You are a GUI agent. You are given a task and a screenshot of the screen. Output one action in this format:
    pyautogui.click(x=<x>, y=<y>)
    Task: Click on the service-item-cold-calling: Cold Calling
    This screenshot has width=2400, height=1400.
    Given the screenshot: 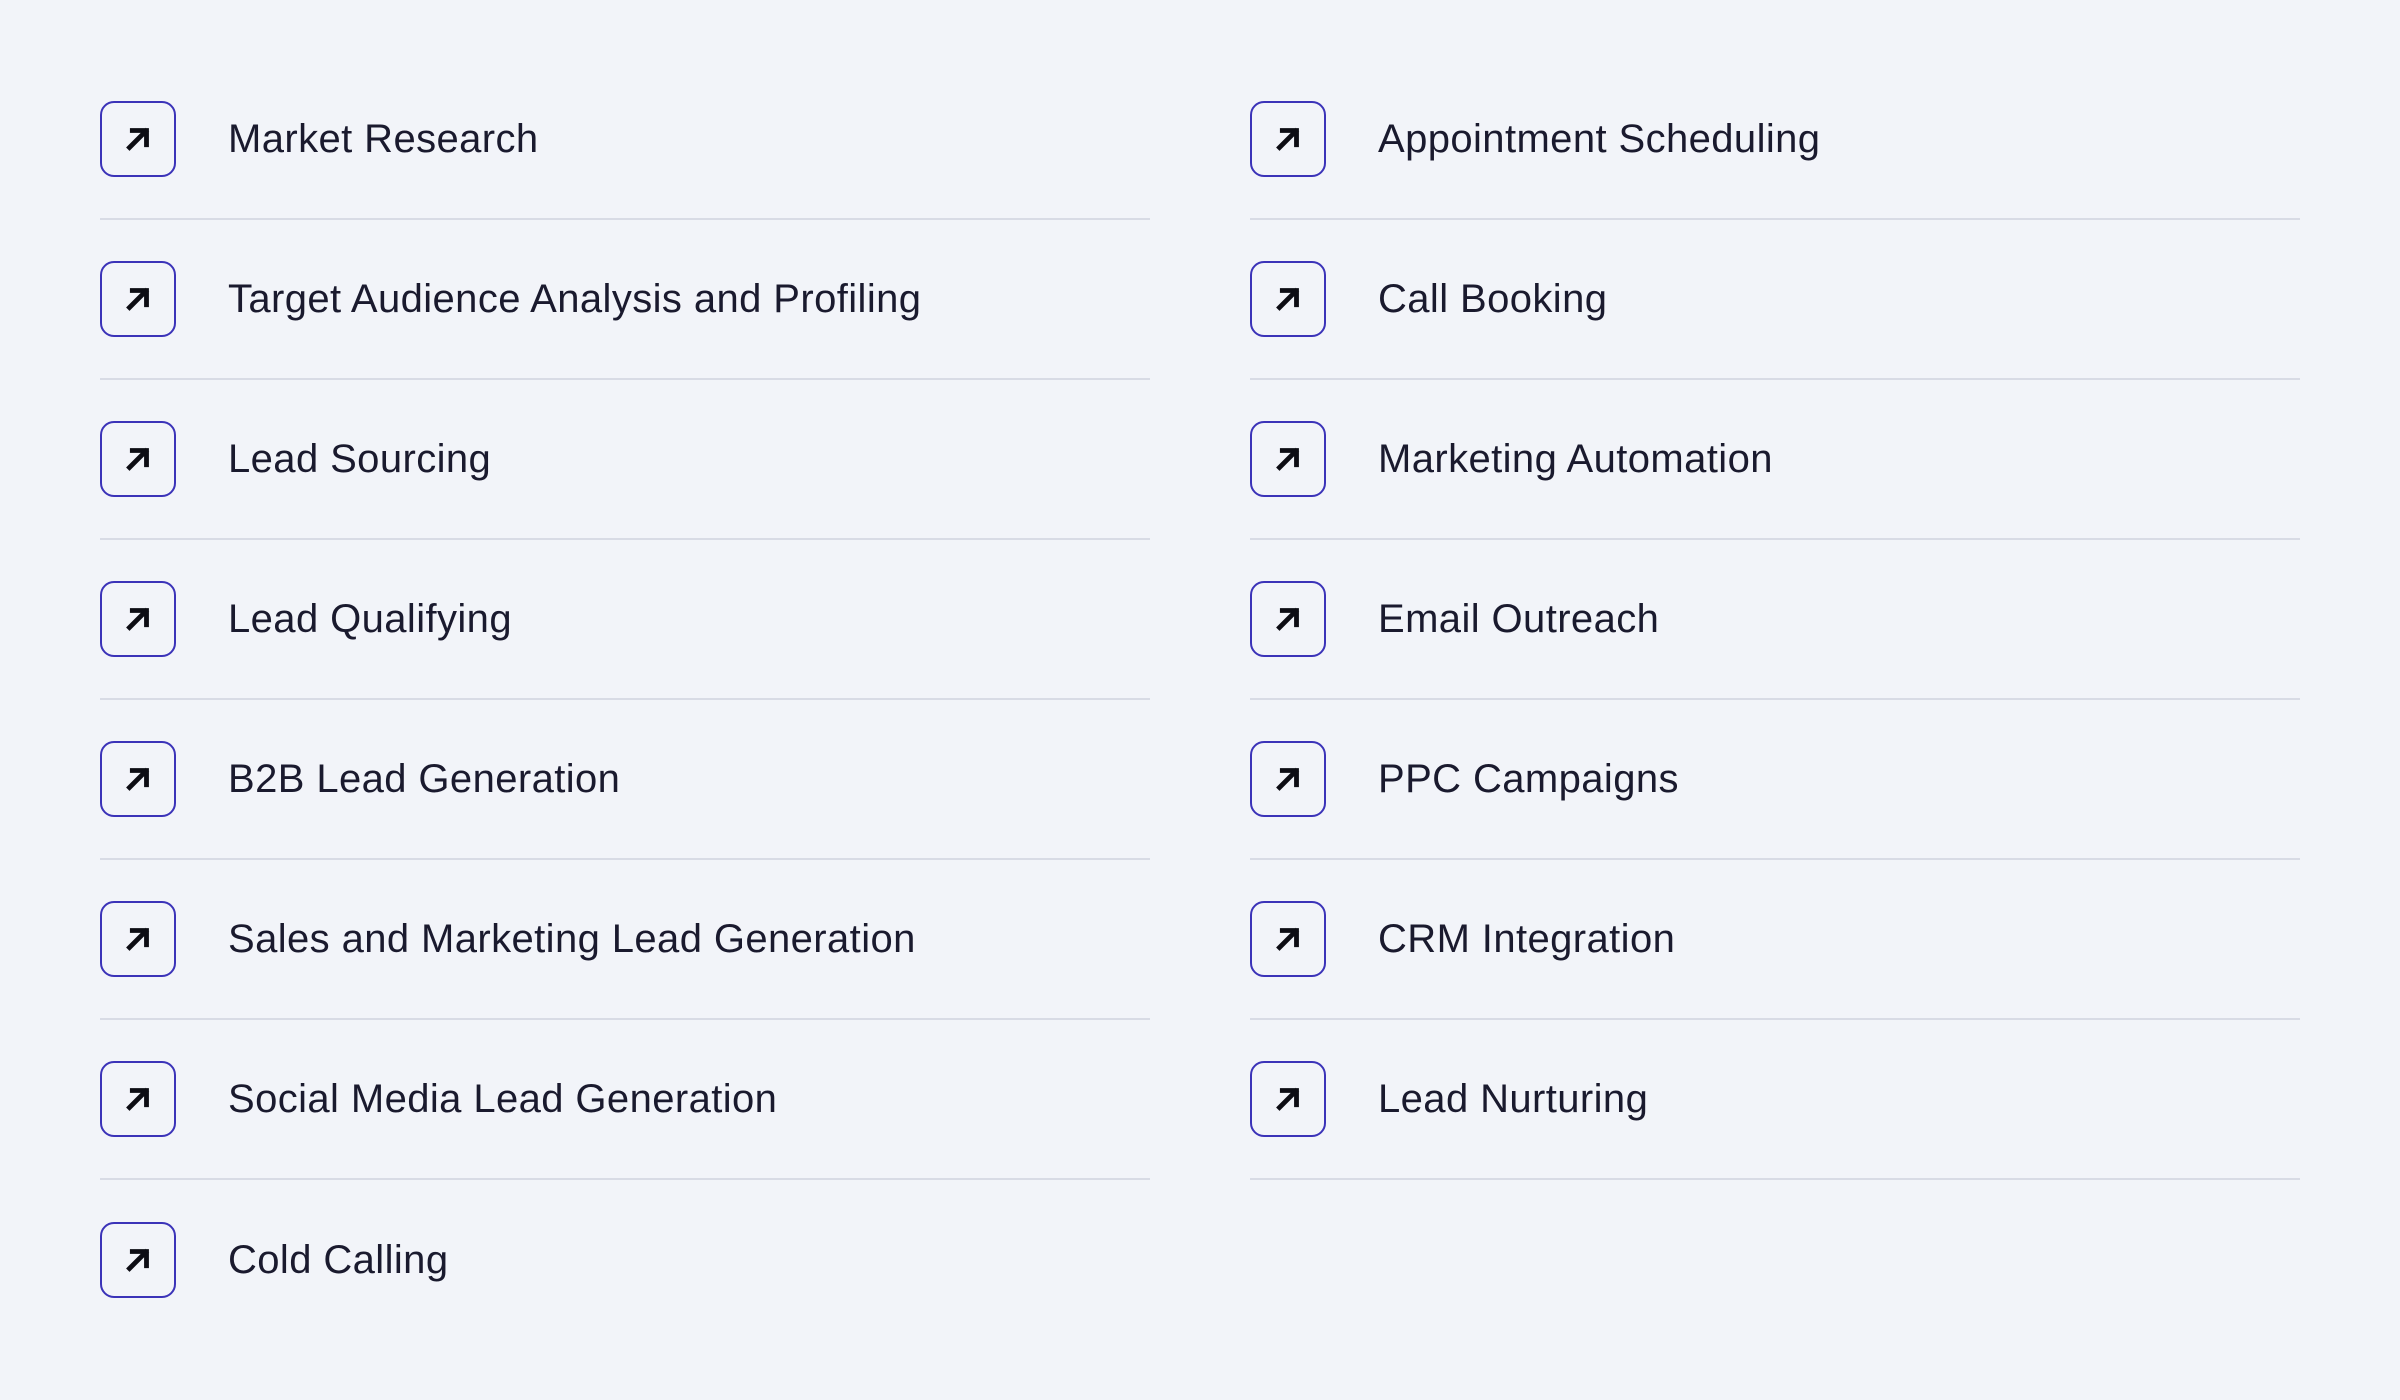 What is the action you would take?
    pyautogui.click(x=625, y=1260)
    